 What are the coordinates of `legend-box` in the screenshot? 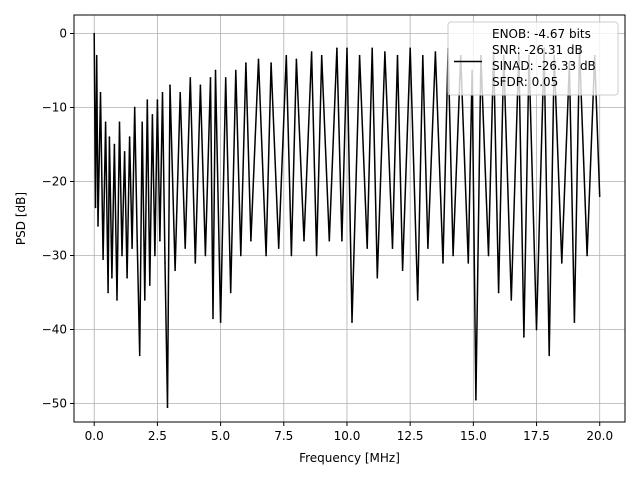 It's located at (533, 58).